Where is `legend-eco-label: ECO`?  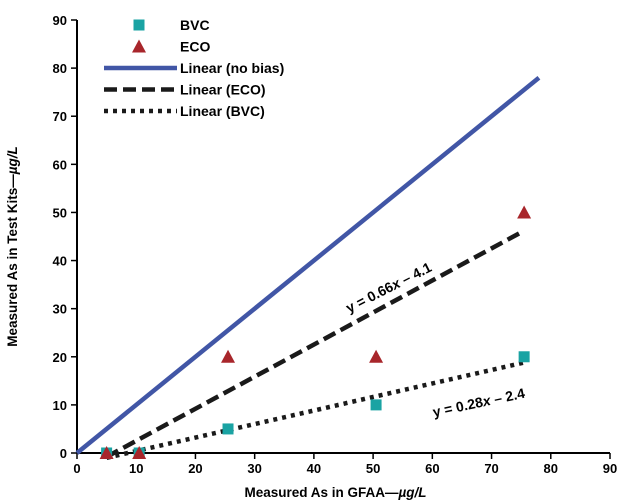
legend-eco-label: ECO is located at coordinates (195, 47).